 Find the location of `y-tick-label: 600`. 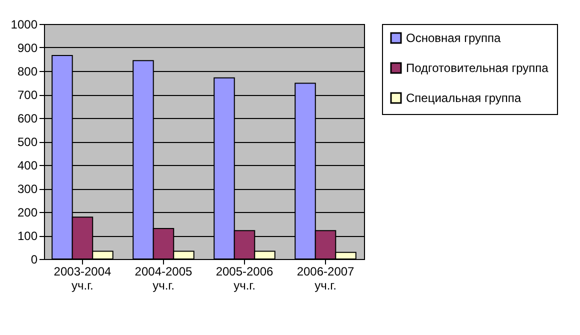

y-tick-label: 600 is located at coordinates (27, 119).